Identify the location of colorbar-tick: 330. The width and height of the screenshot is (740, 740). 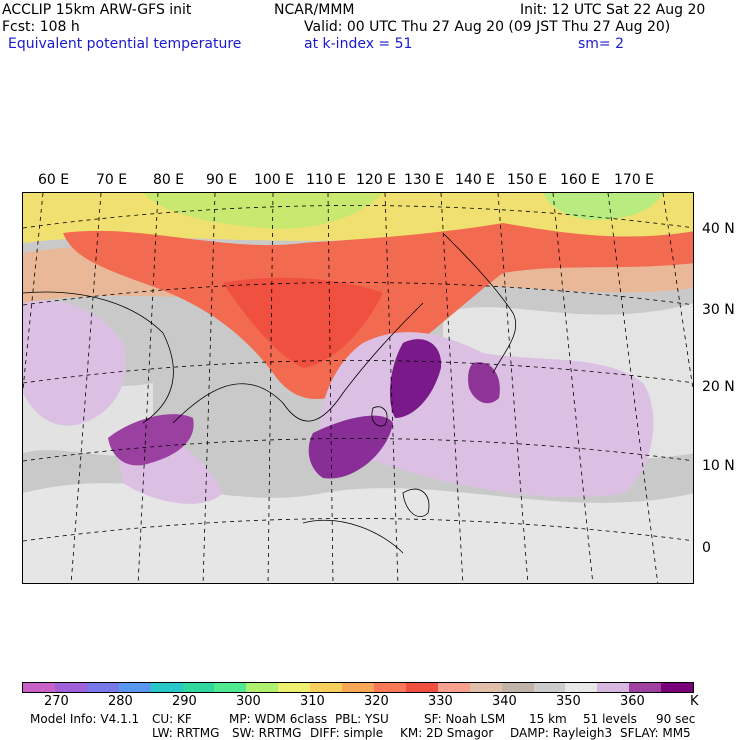
(440, 701).